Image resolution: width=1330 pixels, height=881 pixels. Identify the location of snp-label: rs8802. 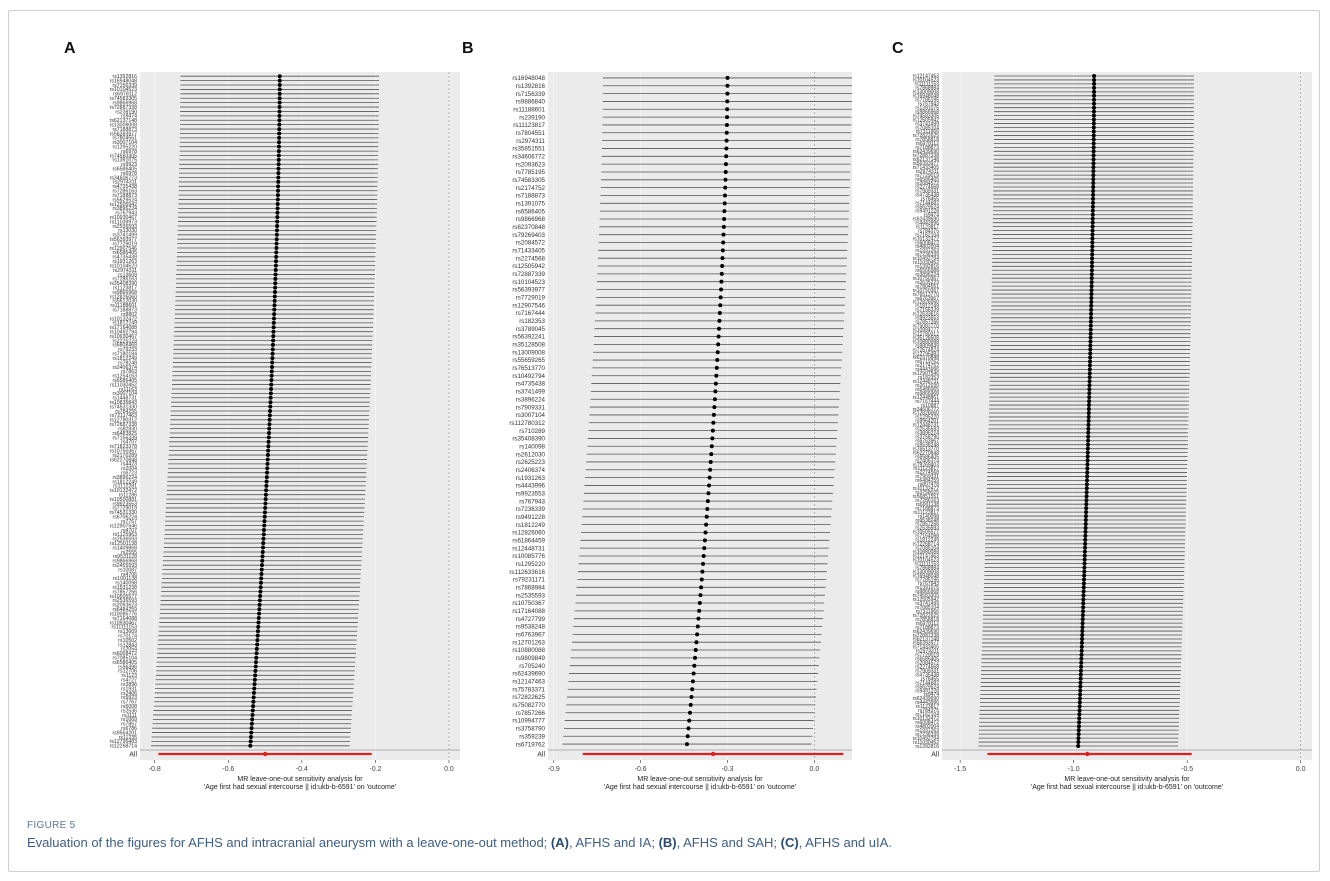
(129, 315).